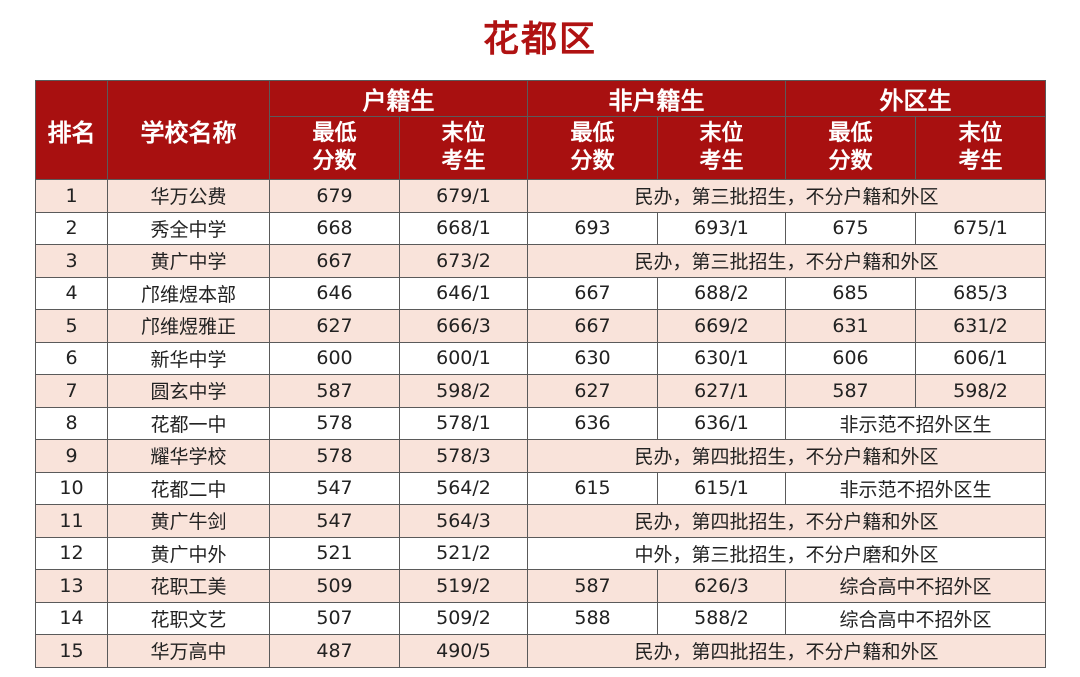  I want to click on score-cell: 600/1, so click(463, 358).